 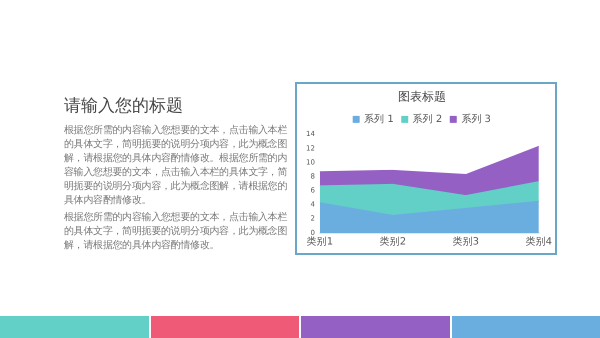 I want to click on text: 请输入您的标题, so click(x=123, y=106).